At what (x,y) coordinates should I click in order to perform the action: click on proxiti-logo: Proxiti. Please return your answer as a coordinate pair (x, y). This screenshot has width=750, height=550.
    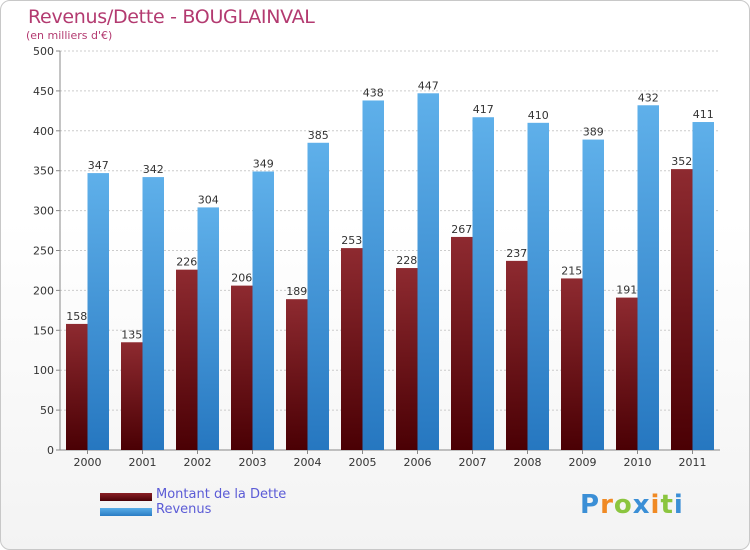
    Looking at the image, I should click on (632, 505).